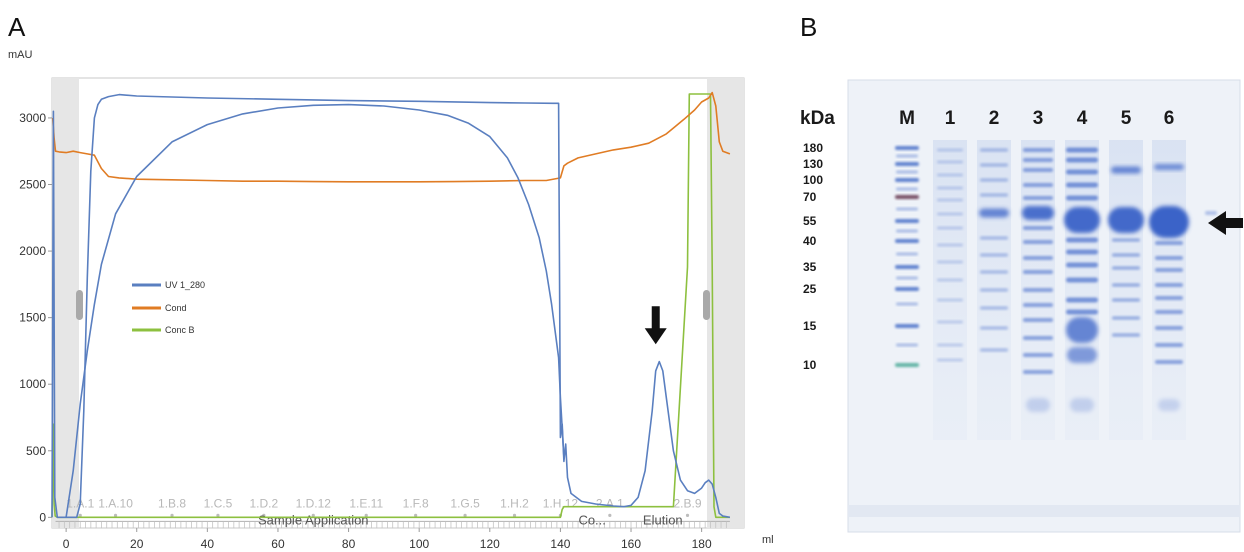 The image size is (1244, 552). What do you see at coordinates (208, 544) in the screenshot?
I see `x-tick-label: 40` at bounding box center [208, 544].